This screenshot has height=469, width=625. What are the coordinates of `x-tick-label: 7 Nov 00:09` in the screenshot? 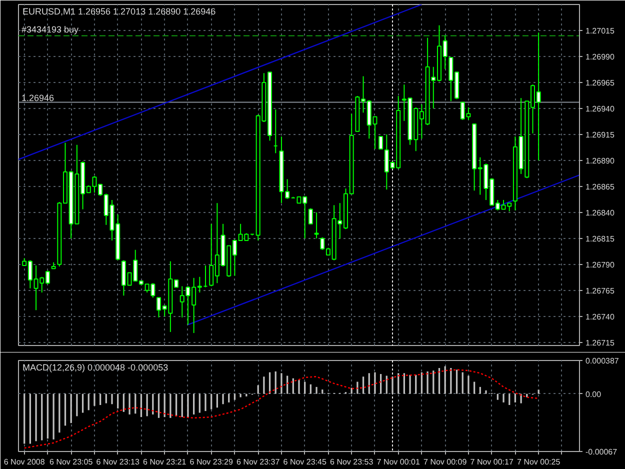 It's located at (446, 462).